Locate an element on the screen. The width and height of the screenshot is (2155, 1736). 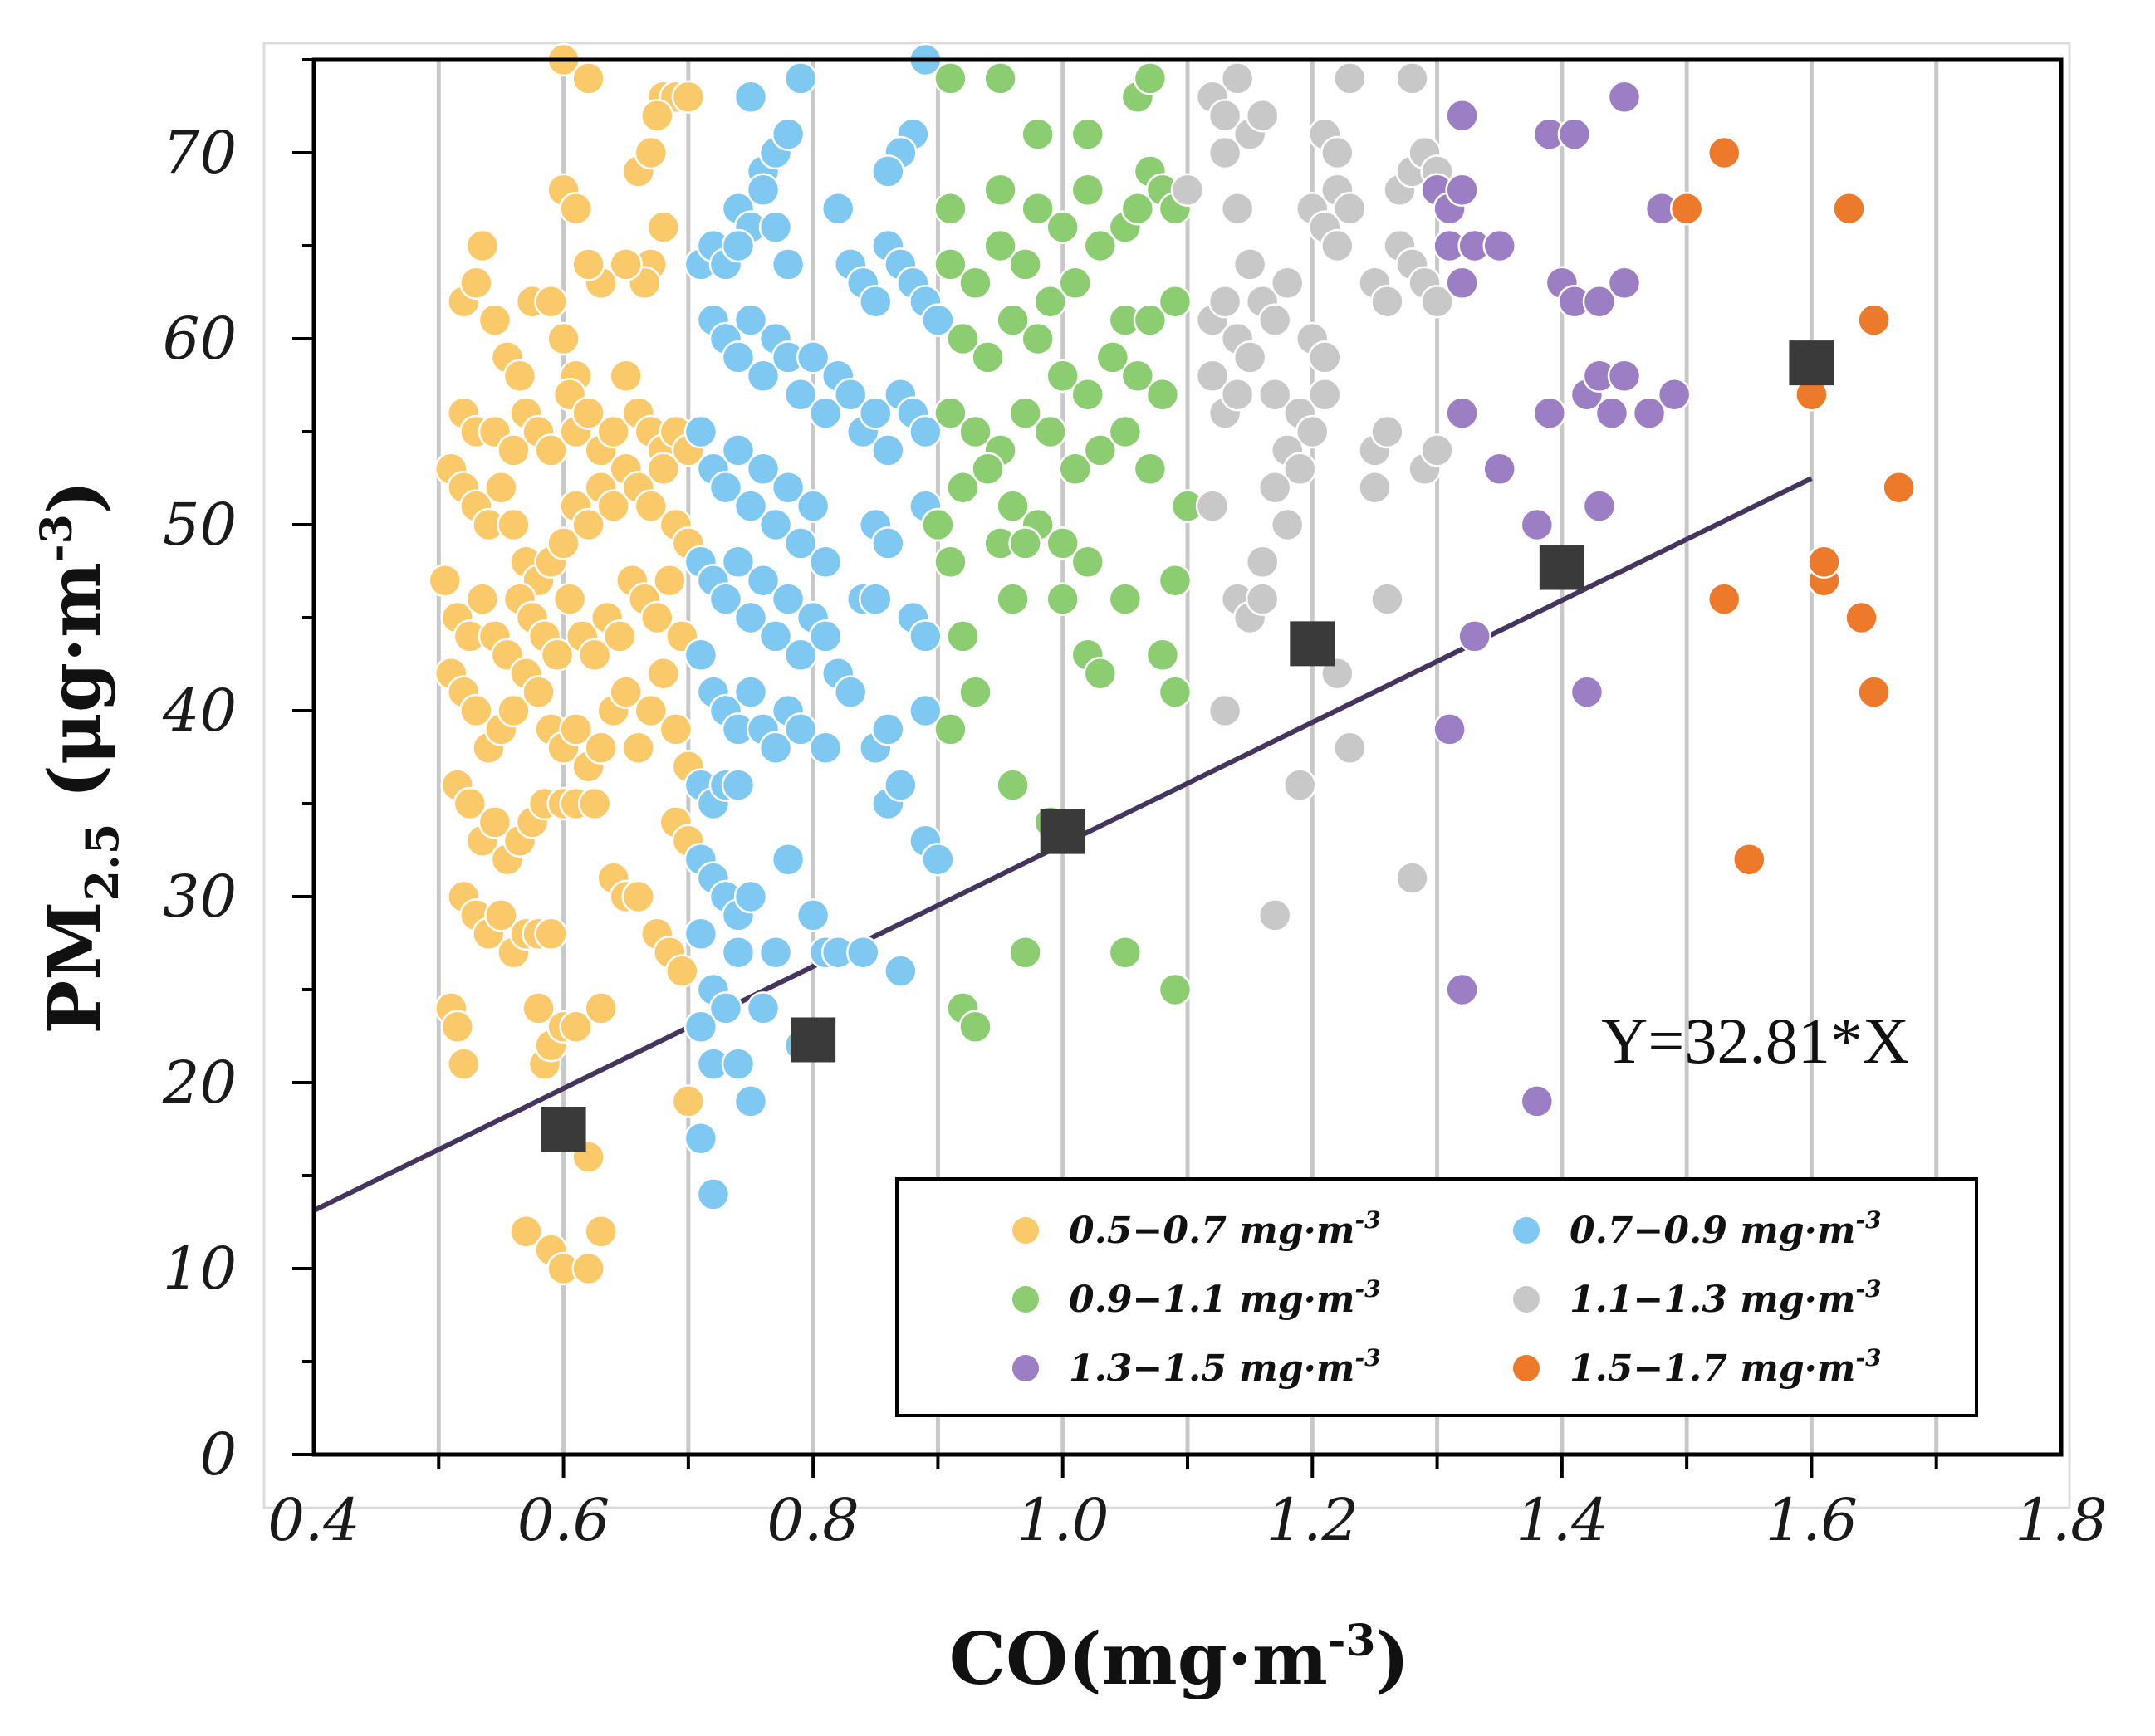
y-tick-label-2: 20 is located at coordinates (200, 1083).